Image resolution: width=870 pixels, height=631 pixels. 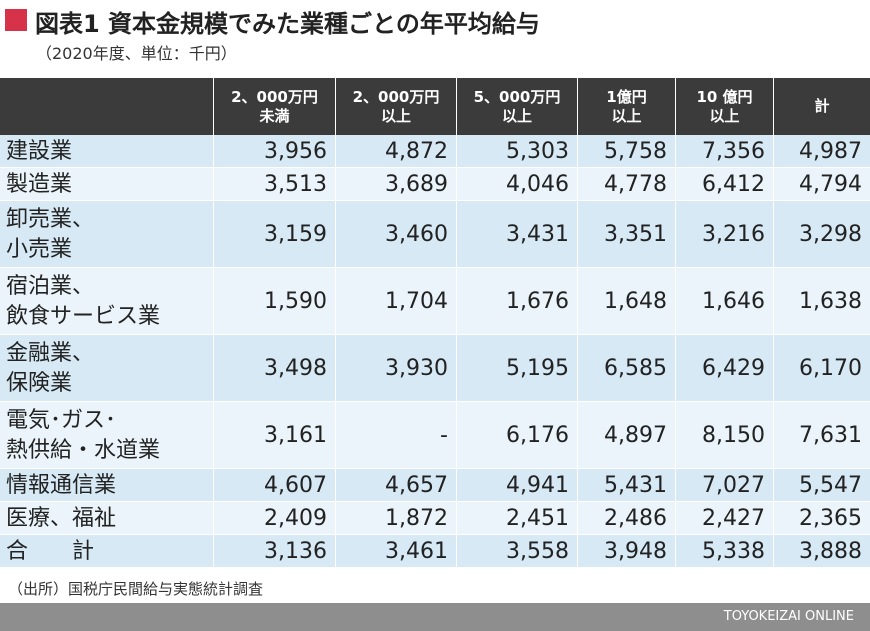 I want to click on text-line: 3,930, so click(x=416, y=368).